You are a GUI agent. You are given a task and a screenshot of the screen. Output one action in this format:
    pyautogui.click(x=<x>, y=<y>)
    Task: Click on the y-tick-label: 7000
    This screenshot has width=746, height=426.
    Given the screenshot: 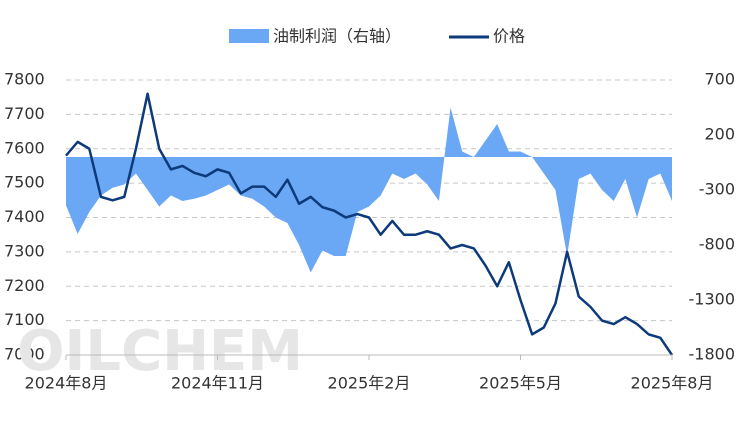 What is the action you would take?
    pyautogui.click(x=24, y=354)
    